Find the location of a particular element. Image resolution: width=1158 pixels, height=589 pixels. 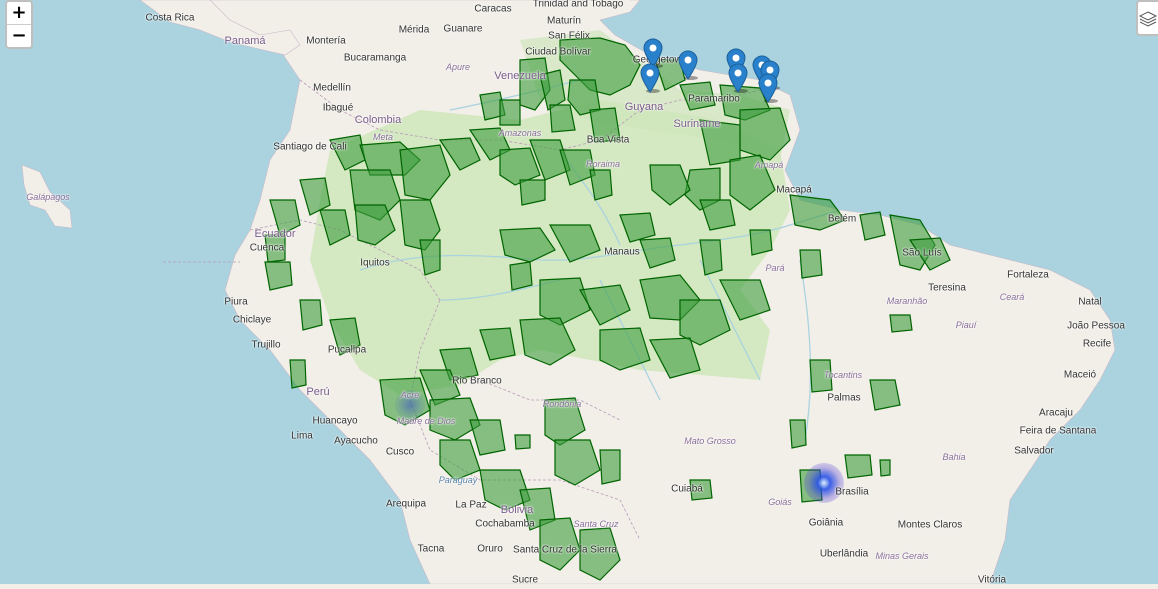

zoom-control: + − is located at coordinates (19, 24).